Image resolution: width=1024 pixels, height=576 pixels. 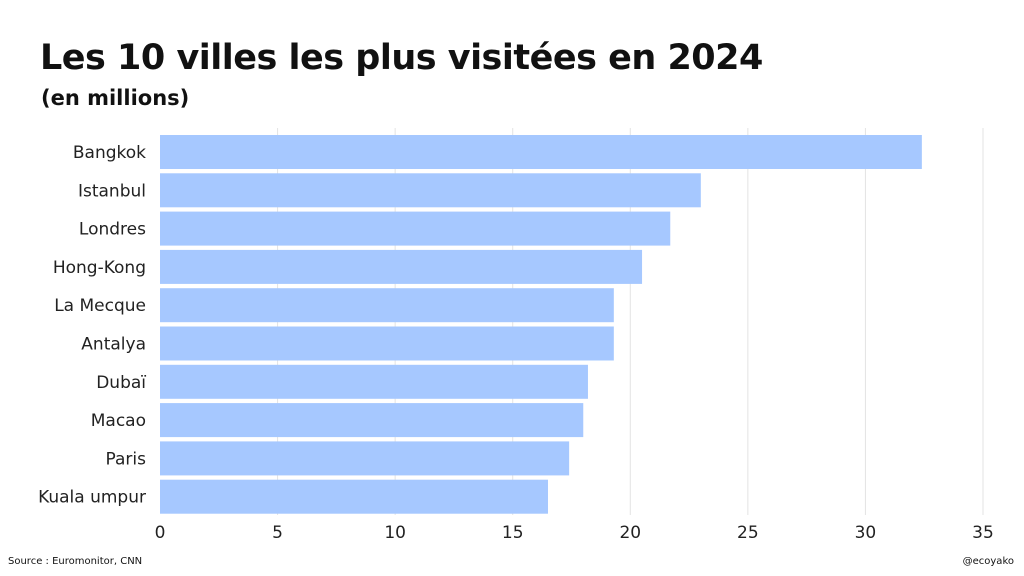 What do you see at coordinates (100, 306) in the screenshot?
I see `category-label: La Mecque` at bounding box center [100, 306].